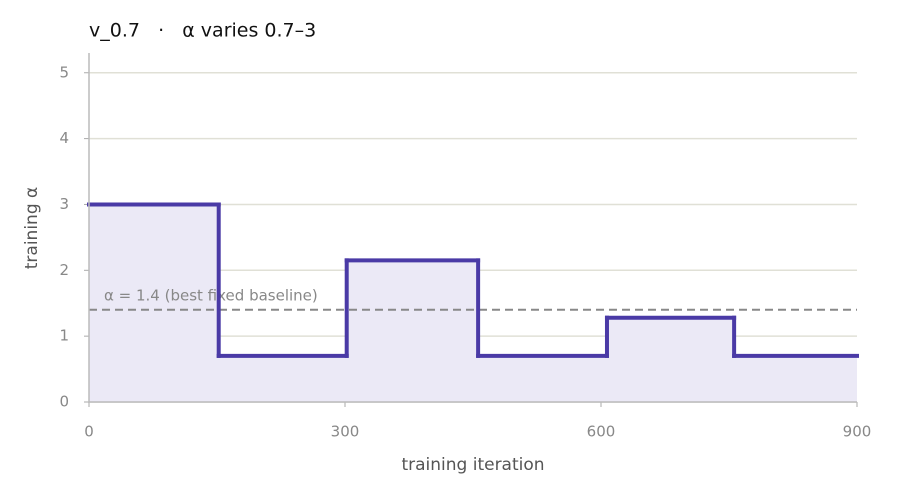  What do you see at coordinates (32, 228) in the screenshot?
I see `y-axis-label: training α` at bounding box center [32, 228].